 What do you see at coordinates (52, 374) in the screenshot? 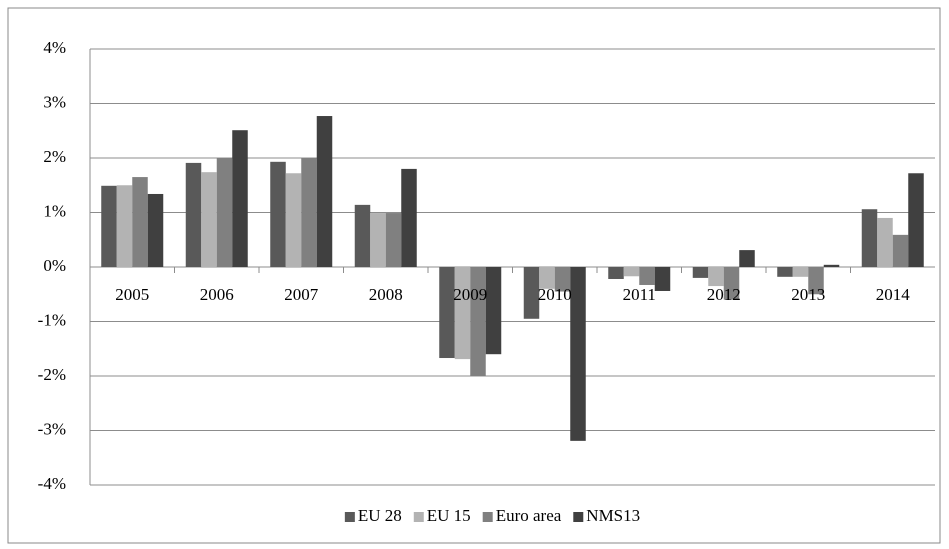
I see `y-tick-label: -2%` at bounding box center [52, 374].